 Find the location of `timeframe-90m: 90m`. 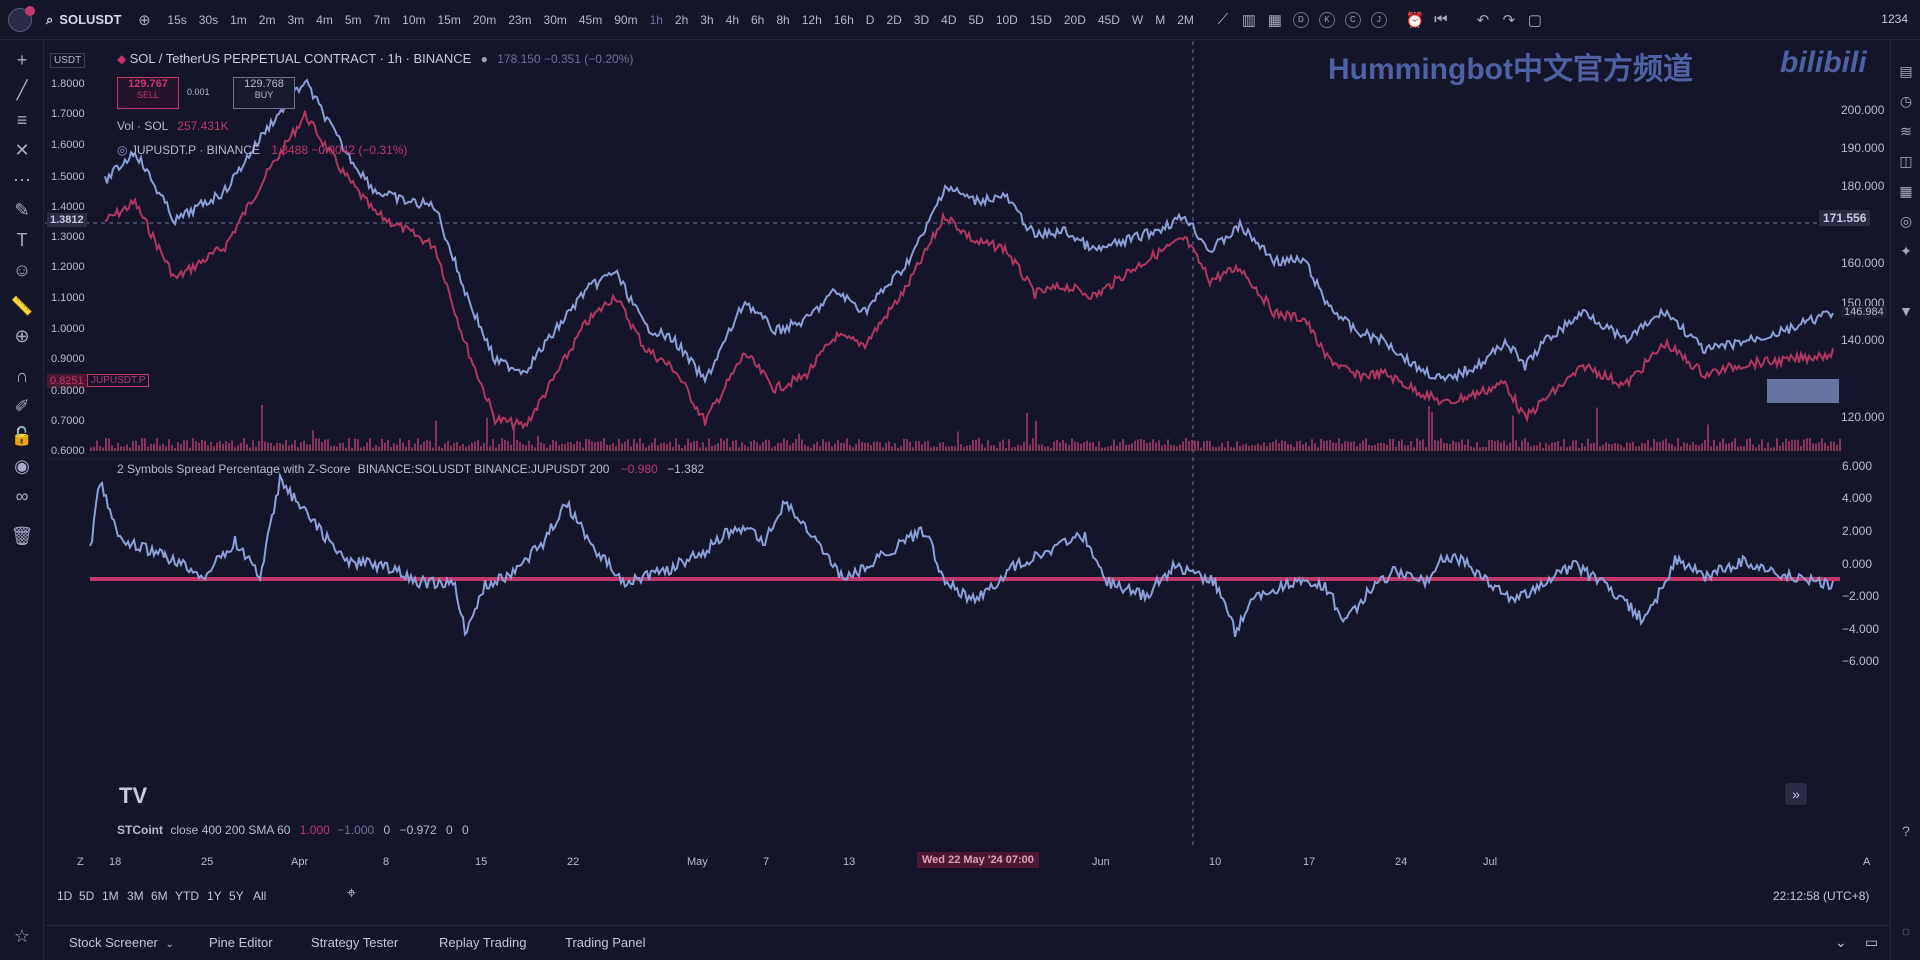

timeframe-90m: 90m is located at coordinates (626, 19).